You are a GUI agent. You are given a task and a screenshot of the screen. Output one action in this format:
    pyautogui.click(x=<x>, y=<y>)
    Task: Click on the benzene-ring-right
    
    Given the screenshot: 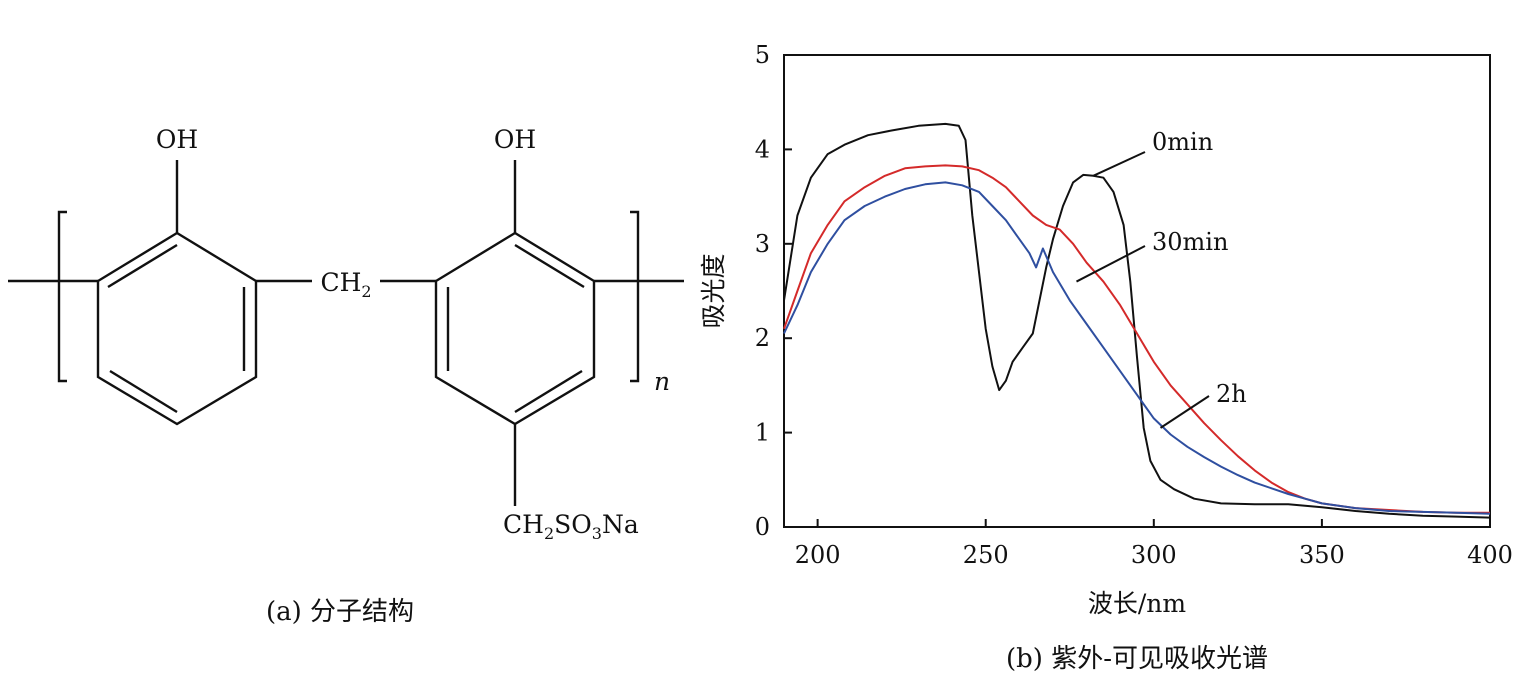 What is the action you would take?
    pyautogui.click(x=515, y=328)
    